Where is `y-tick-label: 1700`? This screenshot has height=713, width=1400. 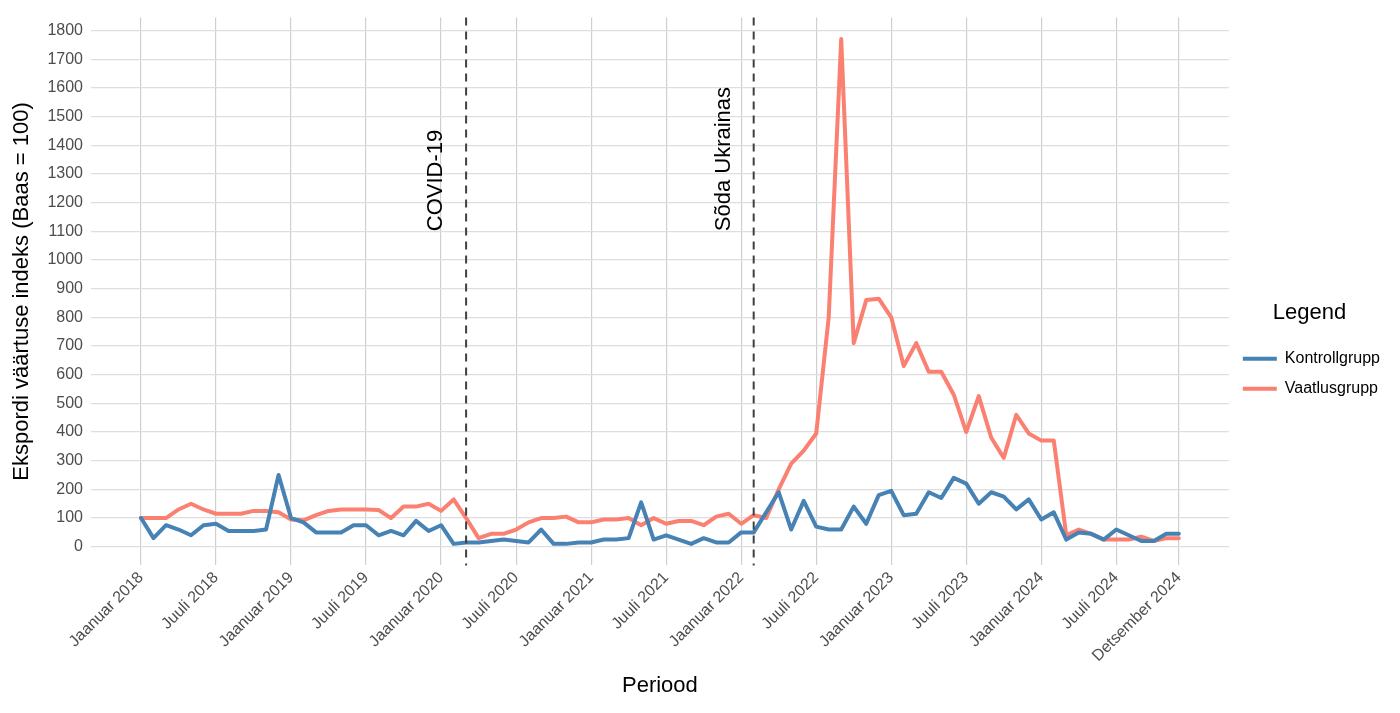 y-tick-label: 1700 is located at coordinates (65, 58).